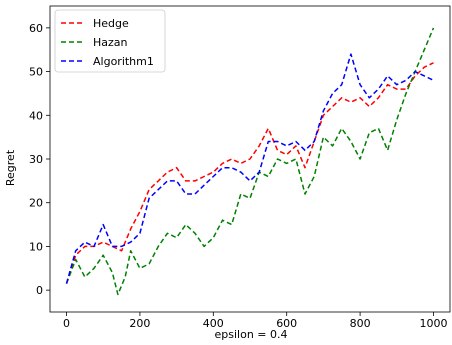 This screenshot has height=345, width=452. I want to click on x-tick-label: 600, so click(286, 323).